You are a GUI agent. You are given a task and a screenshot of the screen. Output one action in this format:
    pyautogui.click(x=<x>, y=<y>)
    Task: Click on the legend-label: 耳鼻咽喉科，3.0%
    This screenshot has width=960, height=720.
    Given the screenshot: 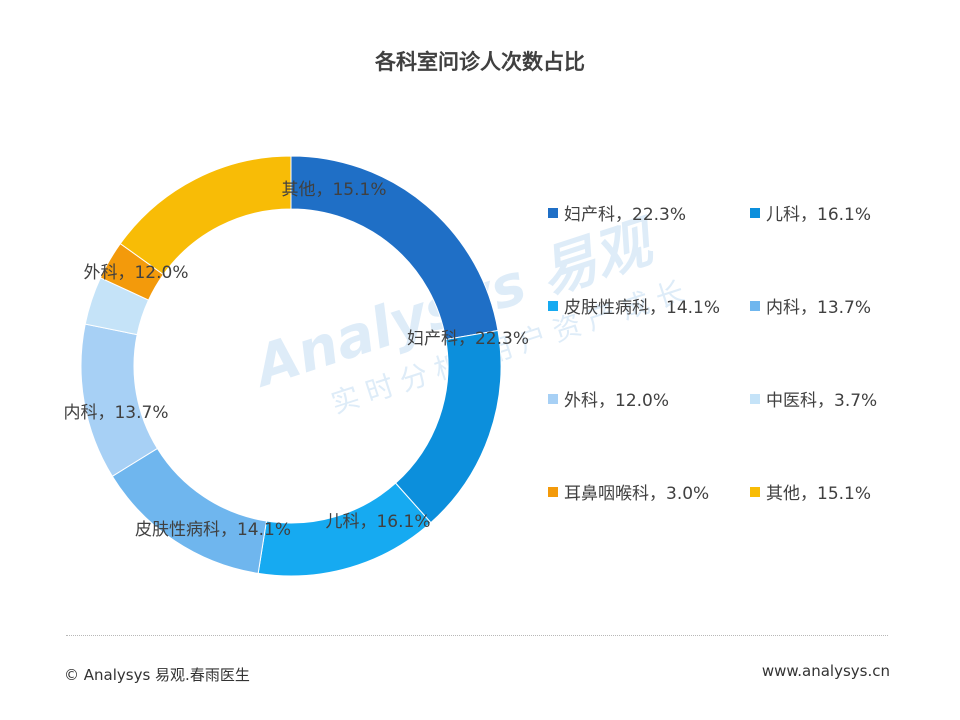 What is the action you would take?
    pyautogui.click(x=637, y=494)
    